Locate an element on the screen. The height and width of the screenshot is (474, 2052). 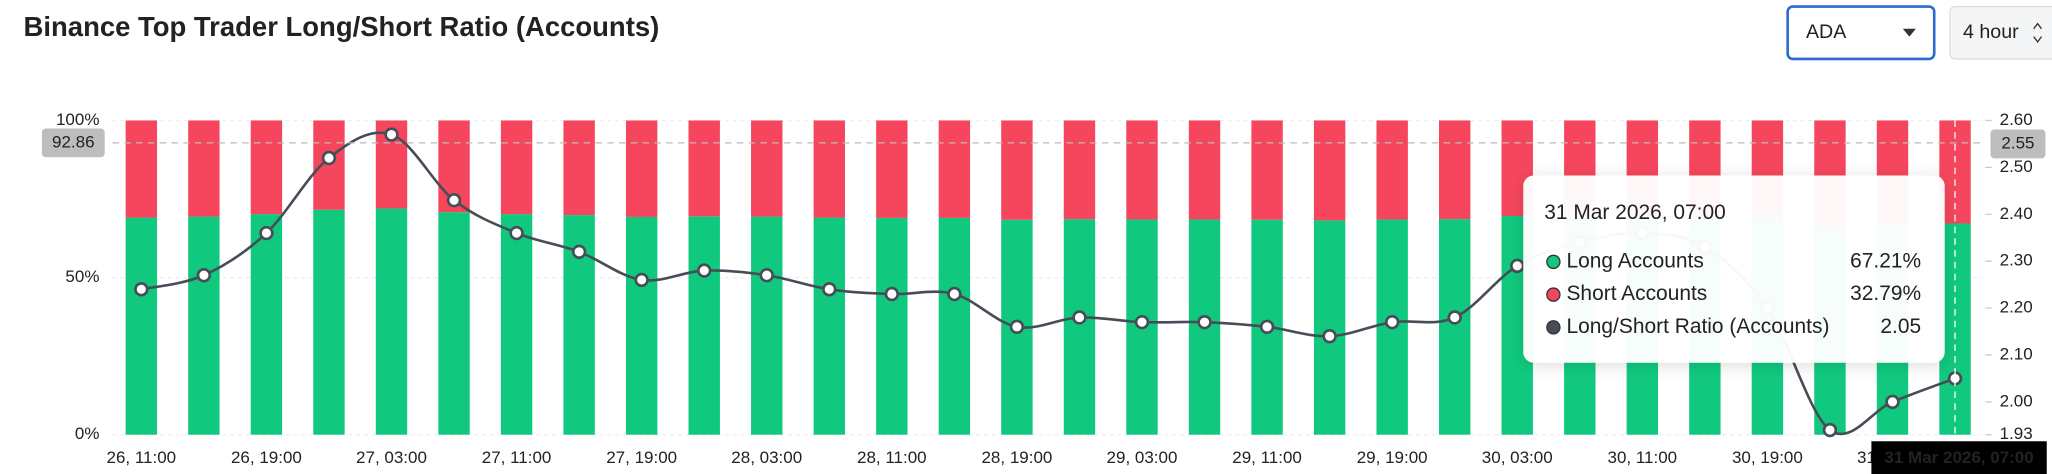
crosshair-y2-tag is located at coordinates (2018, 144).